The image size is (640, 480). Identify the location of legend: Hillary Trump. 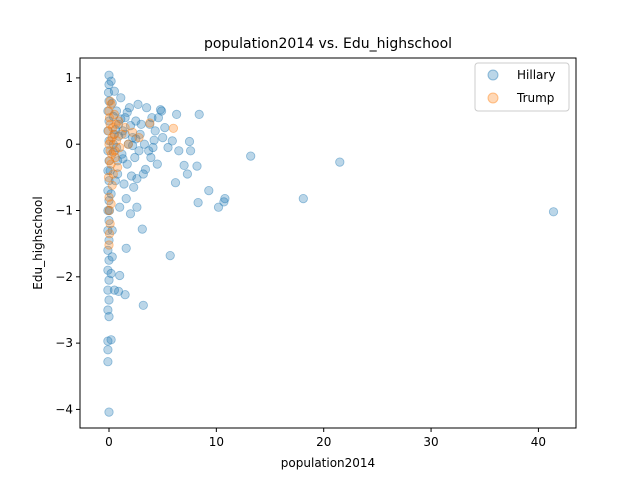
(522, 87).